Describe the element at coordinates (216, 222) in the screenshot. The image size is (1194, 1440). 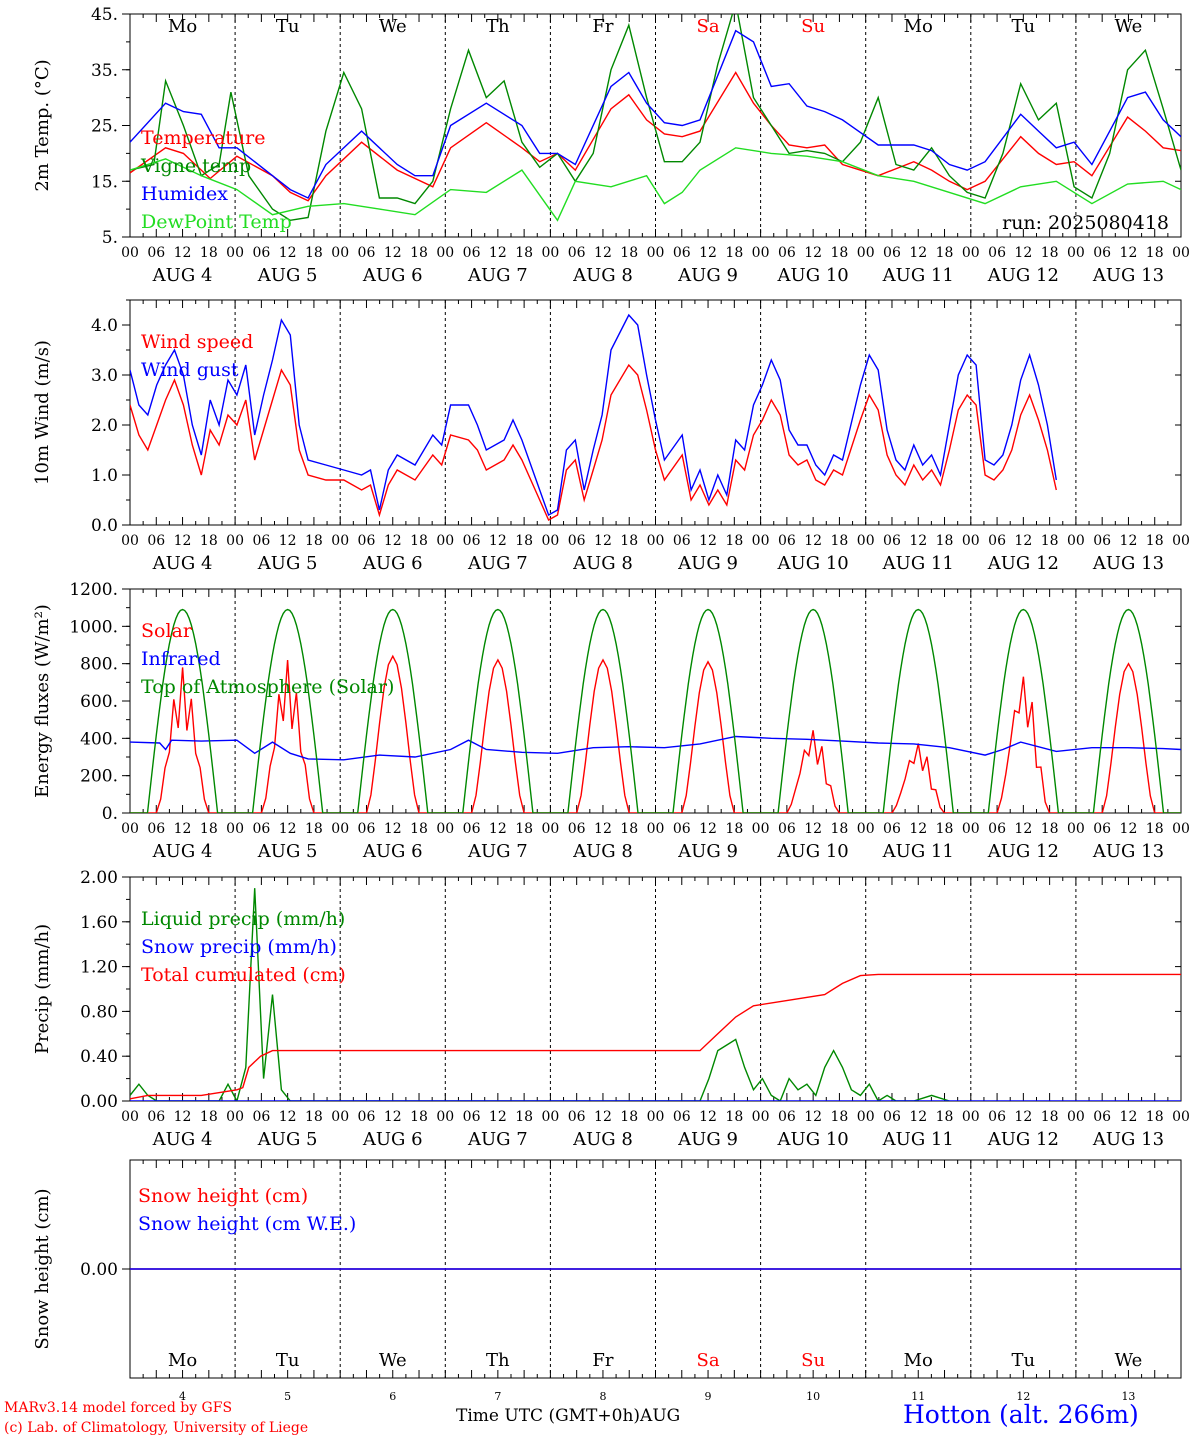
I see `legend-entry: DewPoint Temp` at that location.